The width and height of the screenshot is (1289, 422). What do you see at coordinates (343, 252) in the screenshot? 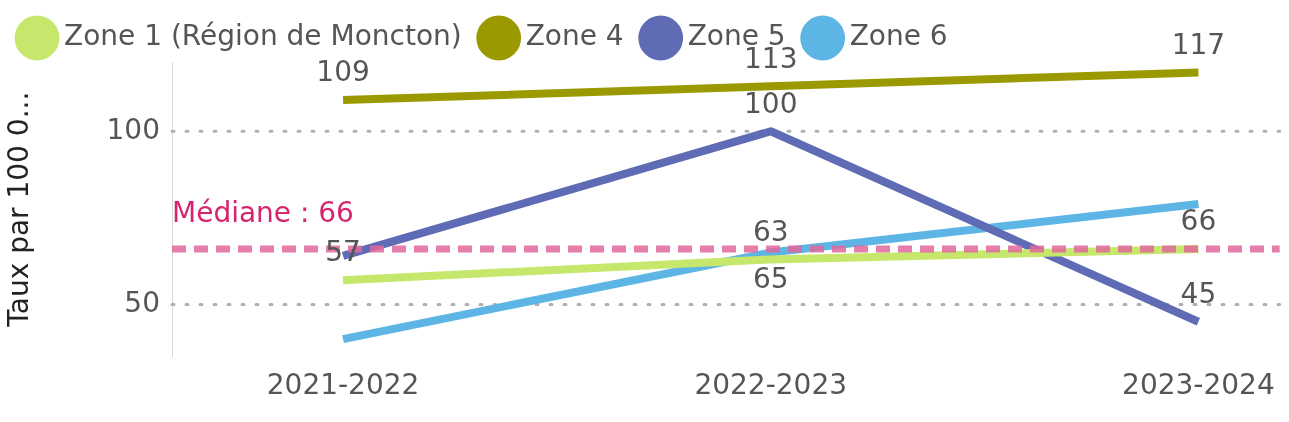
I see `data-label: 57` at bounding box center [343, 252].